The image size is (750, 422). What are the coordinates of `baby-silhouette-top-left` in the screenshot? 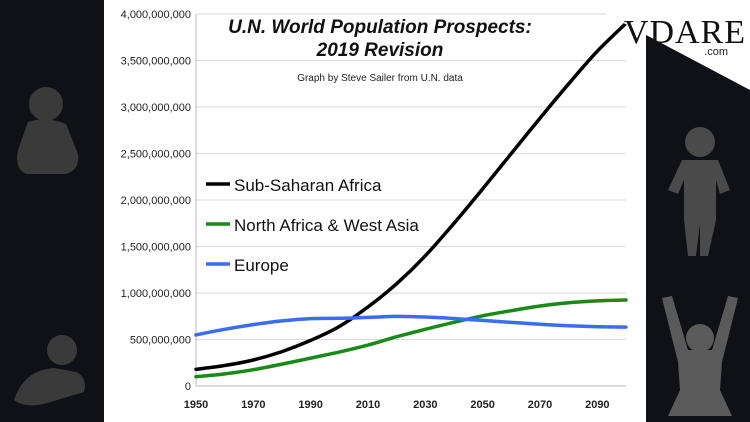 It's located at (48, 130).